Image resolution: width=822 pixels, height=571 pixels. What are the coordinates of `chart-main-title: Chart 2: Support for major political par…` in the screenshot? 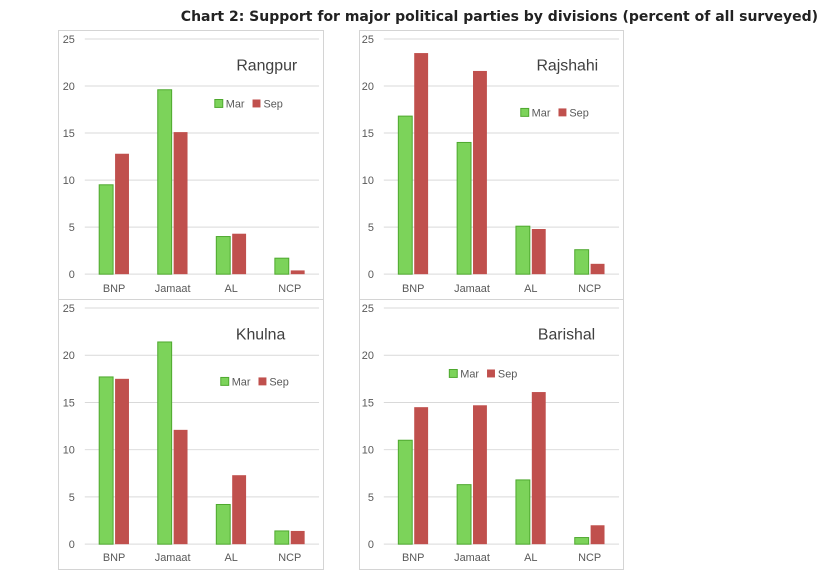 It's located at (499, 17).